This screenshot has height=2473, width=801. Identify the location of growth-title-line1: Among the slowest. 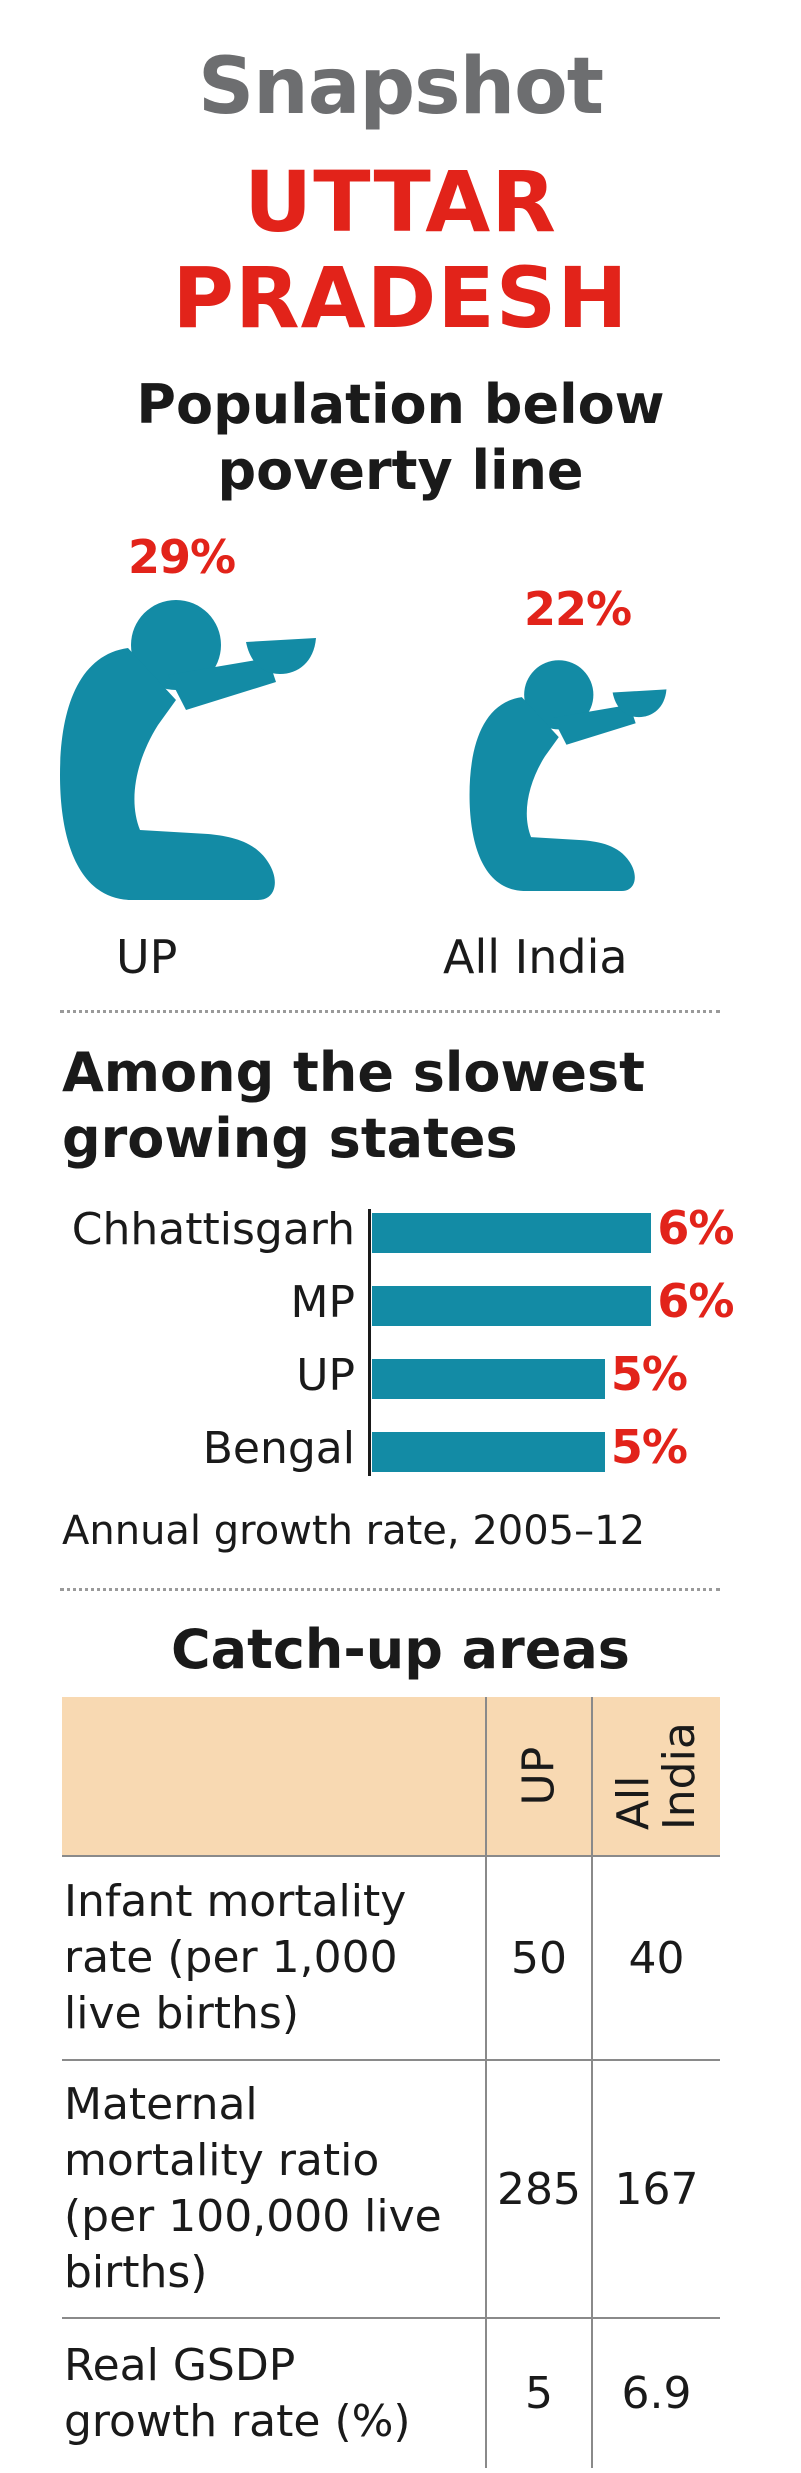
(353, 1072).